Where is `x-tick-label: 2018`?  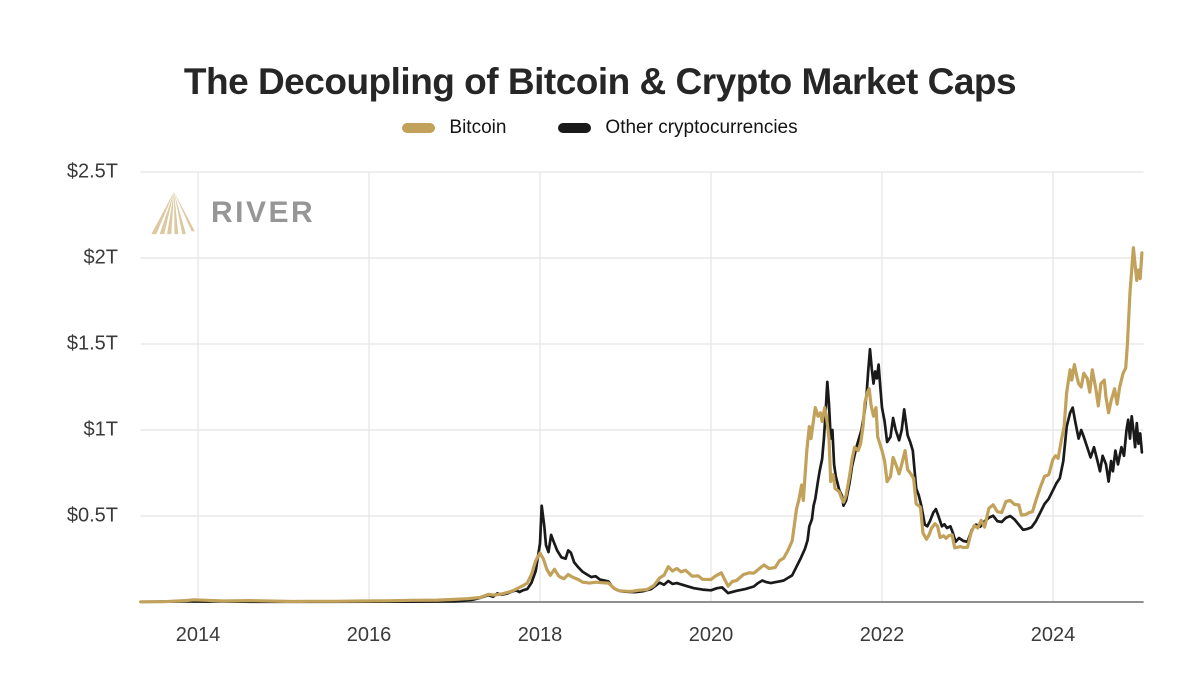 x-tick-label: 2018 is located at coordinates (540, 635).